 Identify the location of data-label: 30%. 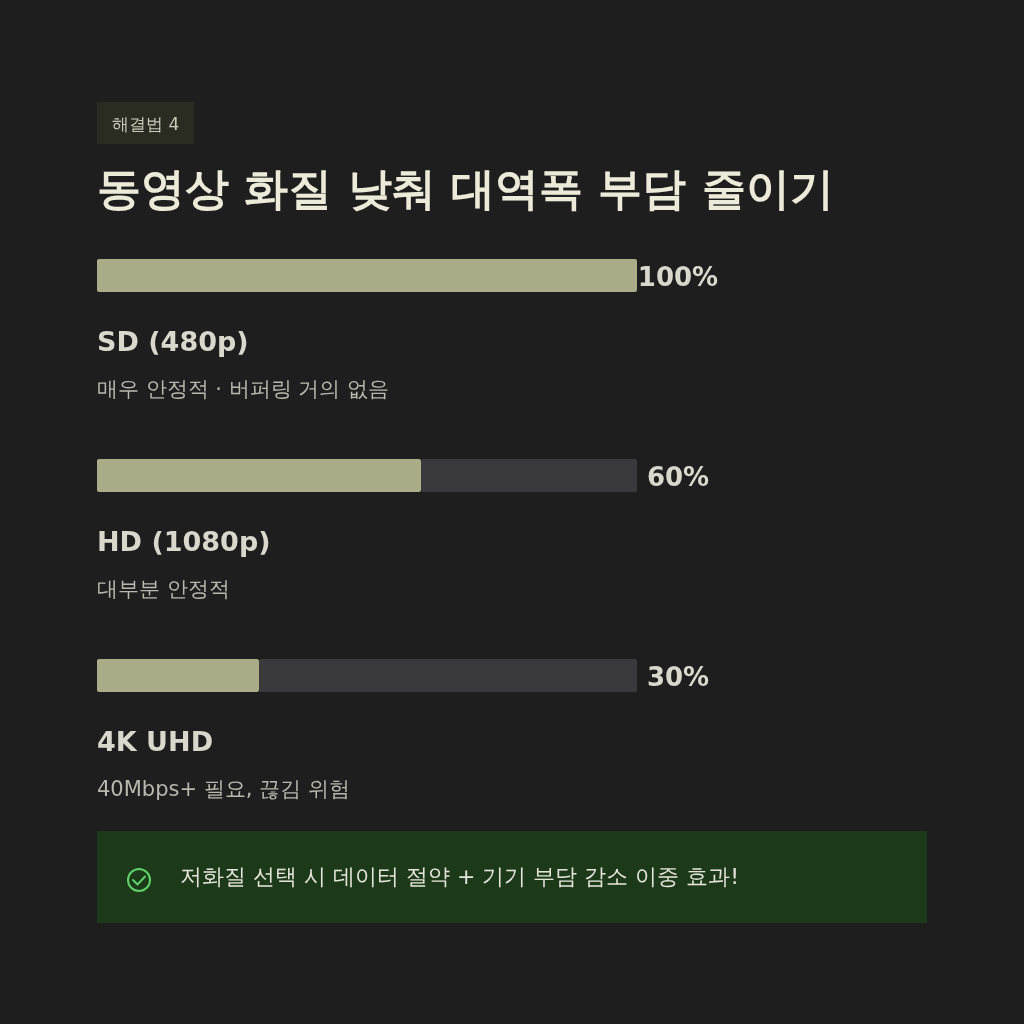
(678, 677).